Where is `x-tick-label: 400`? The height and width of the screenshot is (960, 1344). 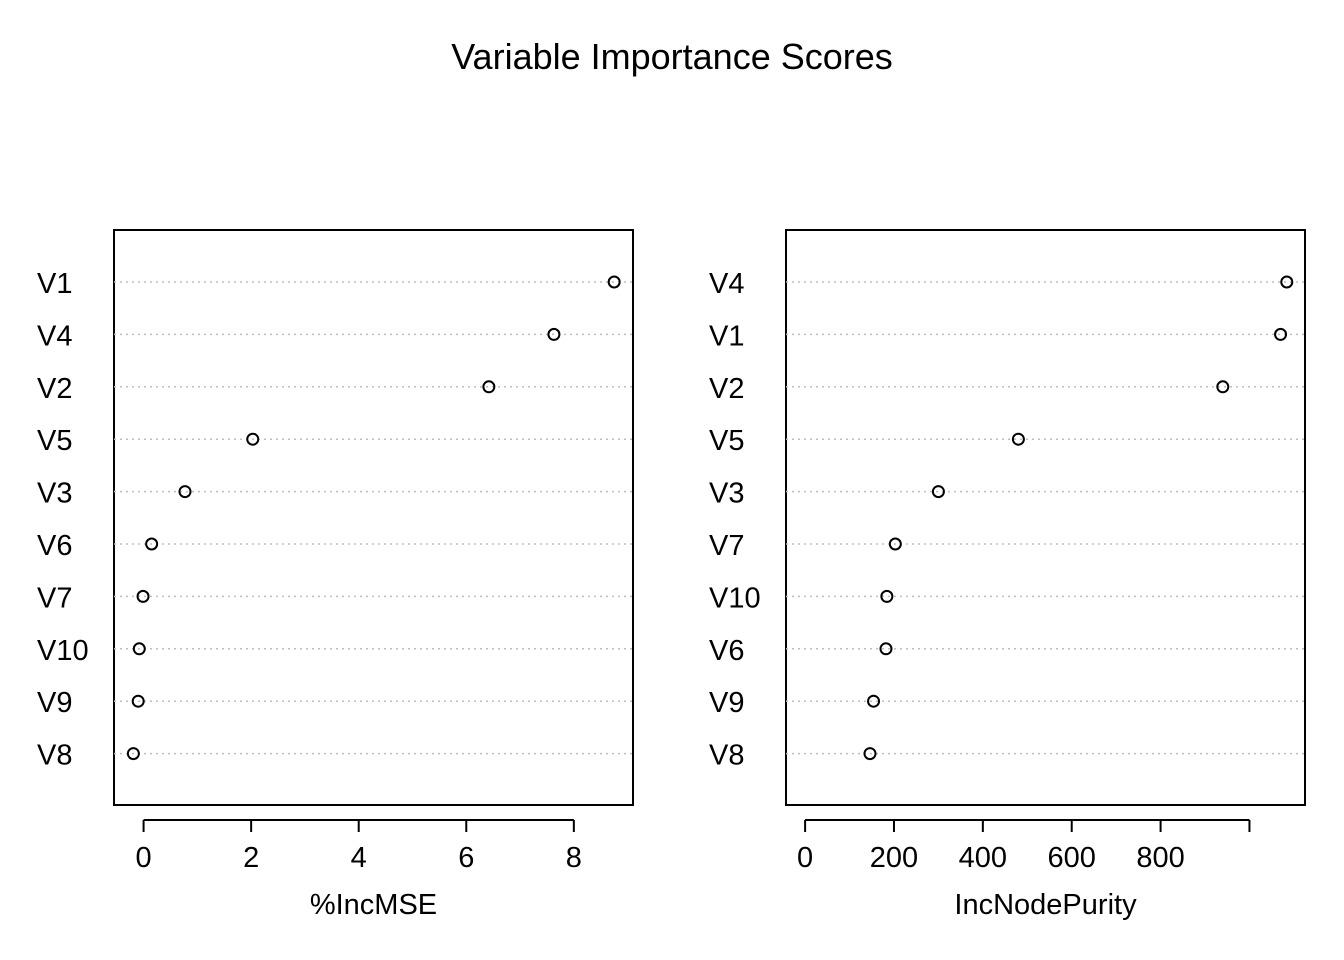 x-tick-label: 400 is located at coordinates (983, 858).